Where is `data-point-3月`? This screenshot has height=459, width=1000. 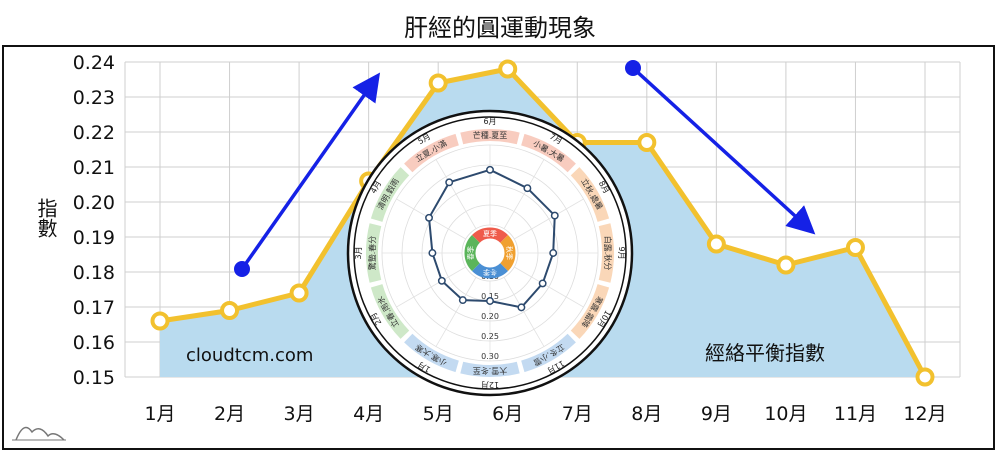
data-point-3月 is located at coordinates (299, 293).